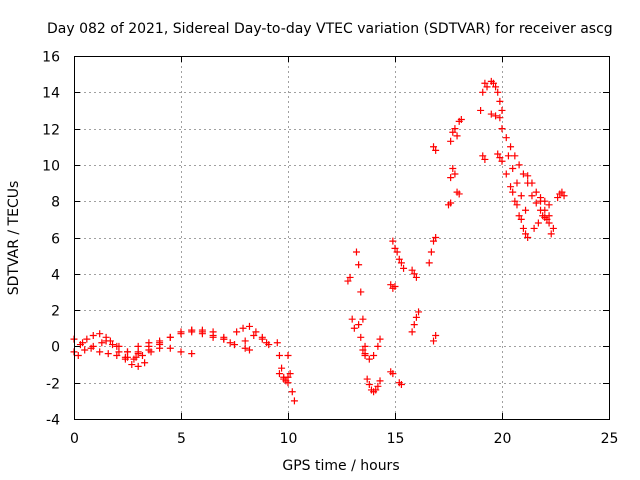 The height and width of the screenshot is (480, 640). What do you see at coordinates (51, 58) in the screenshot?
I see `y-tick-label: 16` at bounding box center [51, 58].